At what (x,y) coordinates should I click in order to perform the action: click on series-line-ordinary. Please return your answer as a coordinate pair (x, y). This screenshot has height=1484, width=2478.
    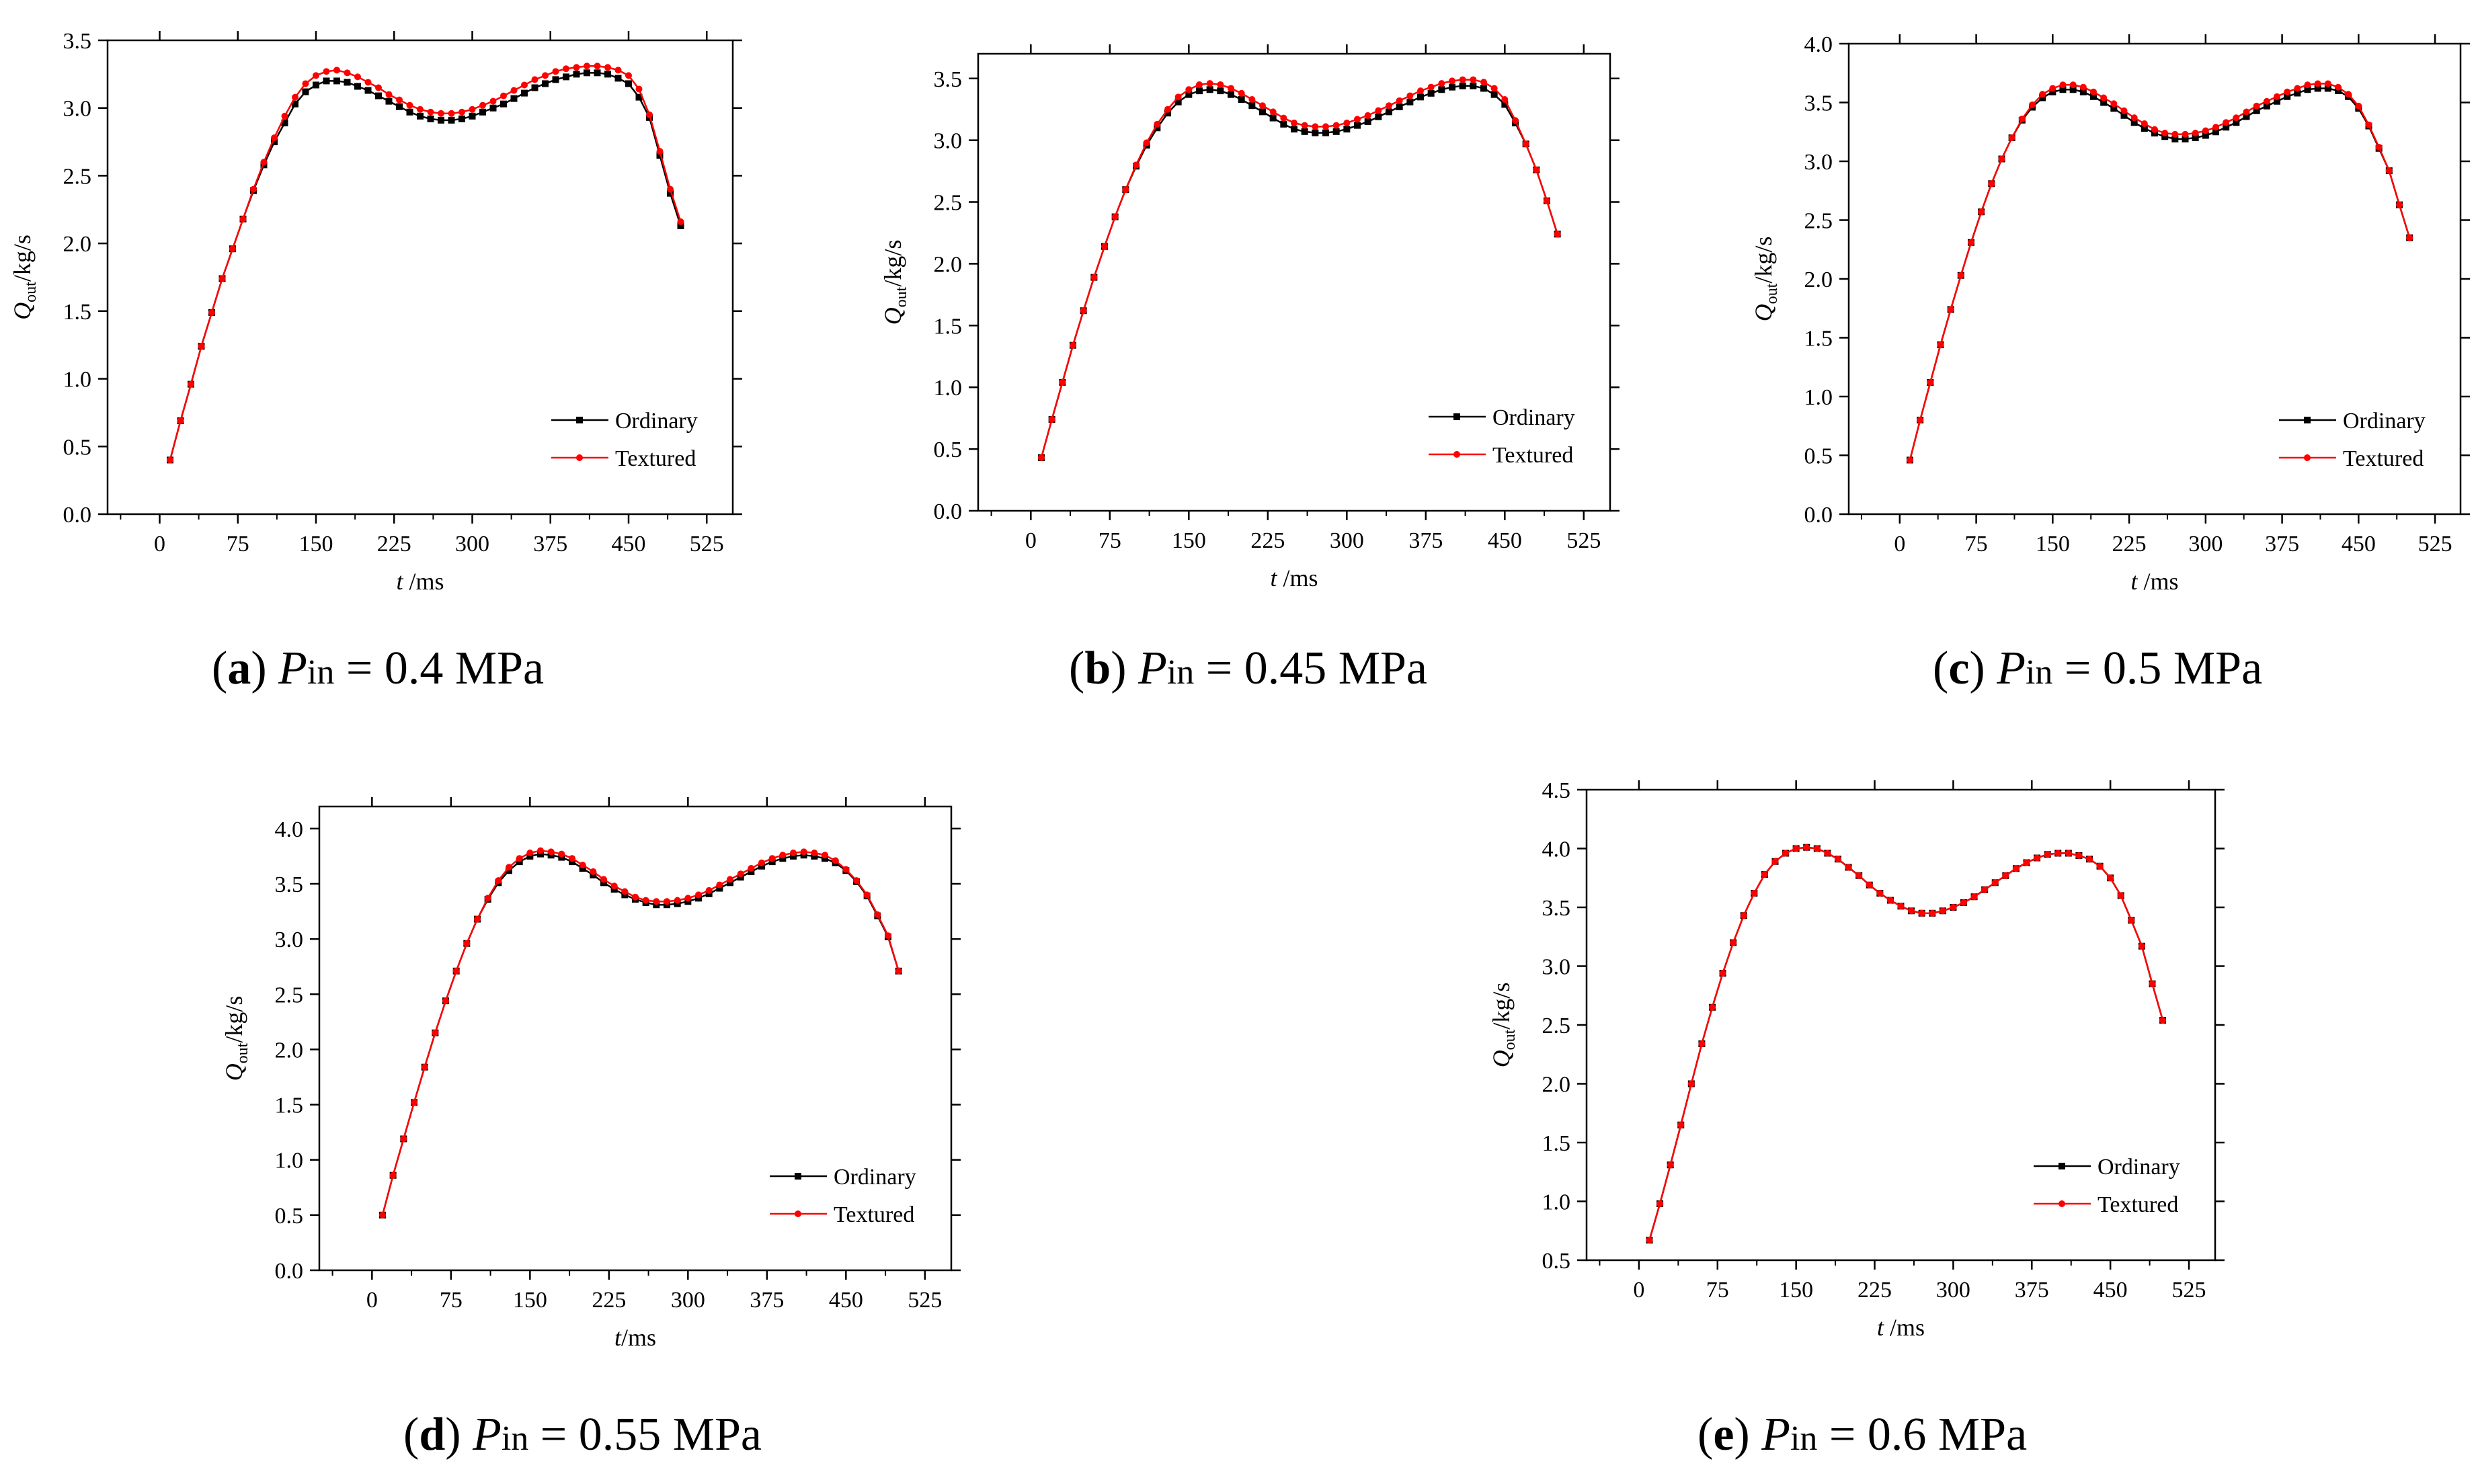
    Looking at the image, I should click on (425, 266).